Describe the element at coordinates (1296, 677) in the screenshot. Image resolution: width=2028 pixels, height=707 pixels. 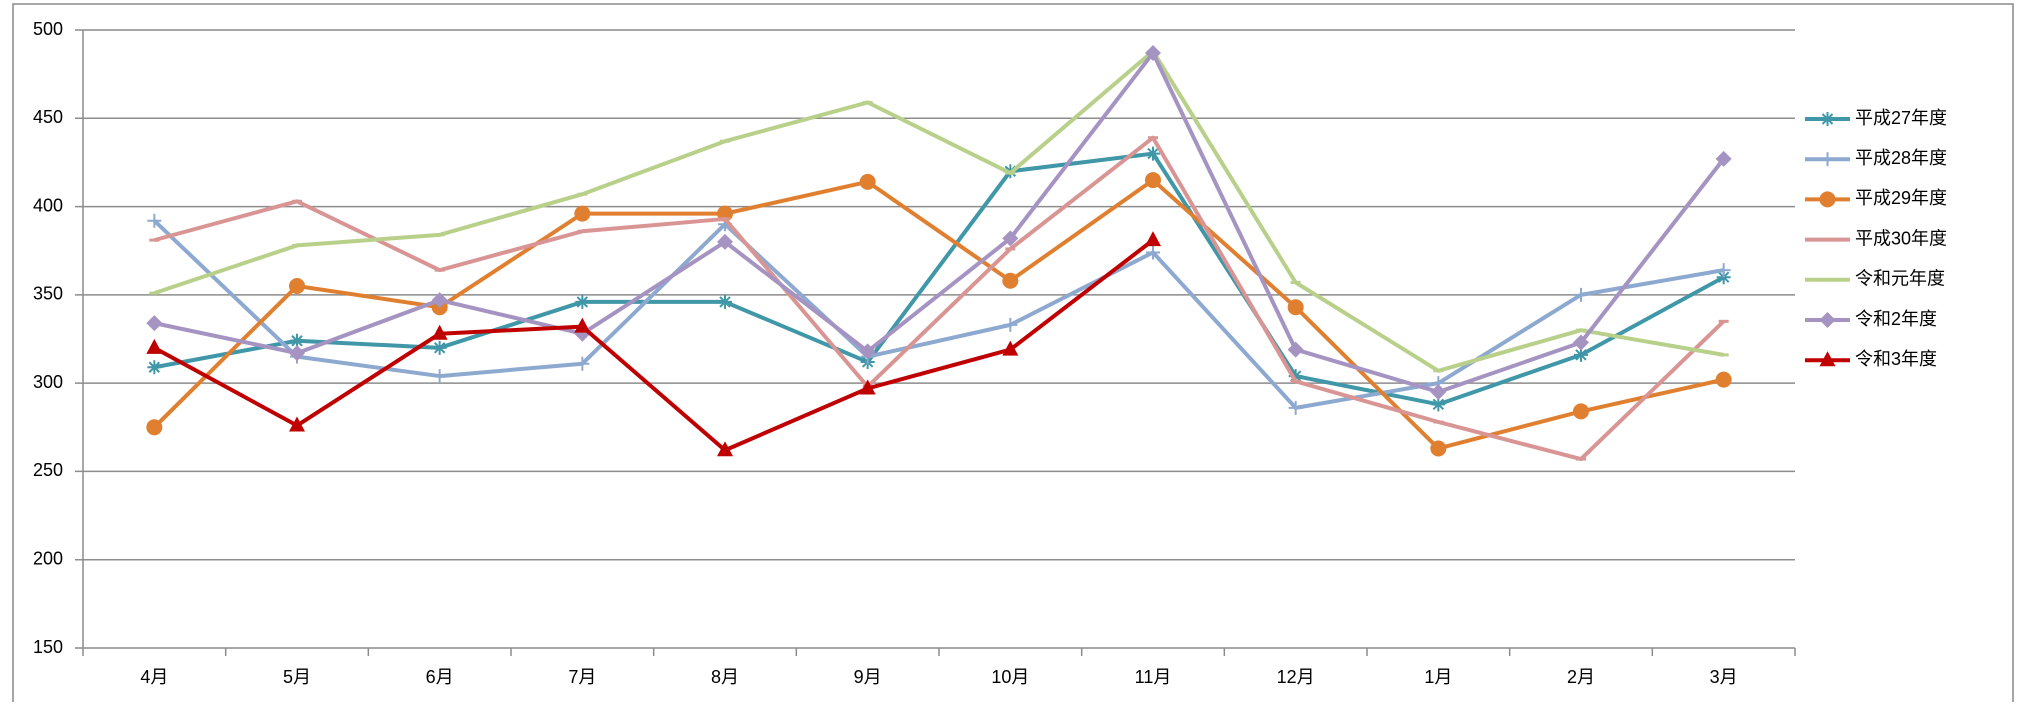
I see `x-tick-label: 12月` at that location.